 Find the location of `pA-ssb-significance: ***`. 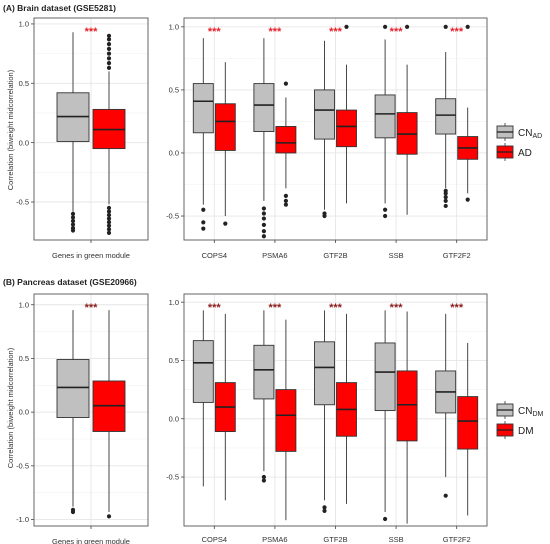

pA-ssb-significance: *** is located at coordinates (397, 32).